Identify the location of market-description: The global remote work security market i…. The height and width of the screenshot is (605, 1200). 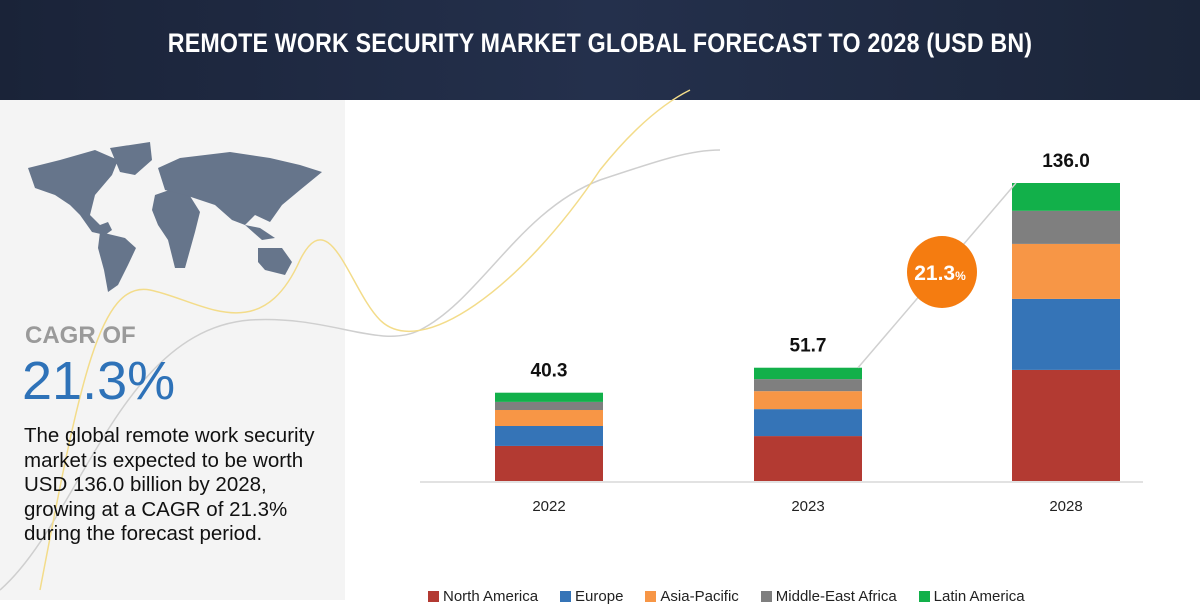
(169, 484).